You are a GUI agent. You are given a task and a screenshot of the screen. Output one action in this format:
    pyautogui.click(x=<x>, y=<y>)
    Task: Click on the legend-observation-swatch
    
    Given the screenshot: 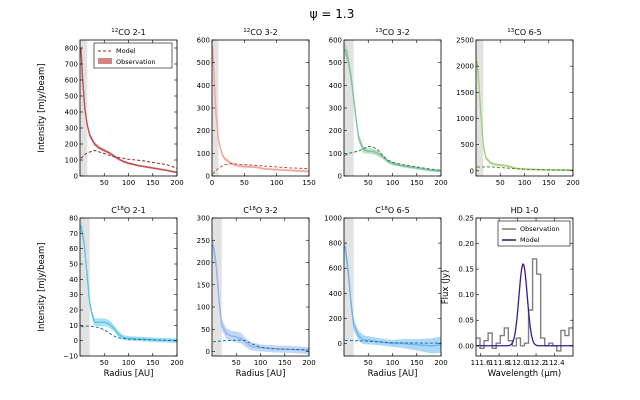 What is the action you would take?
    pyautogui.click(x=105, y=61)
    